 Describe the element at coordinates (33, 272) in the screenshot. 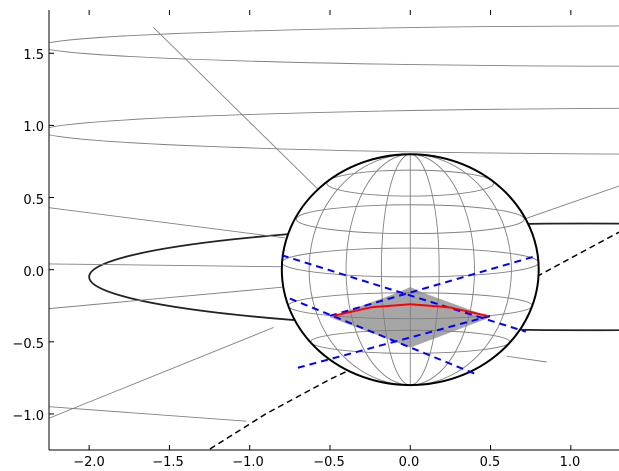

I see `y-tick-label: 0.0` at that location.